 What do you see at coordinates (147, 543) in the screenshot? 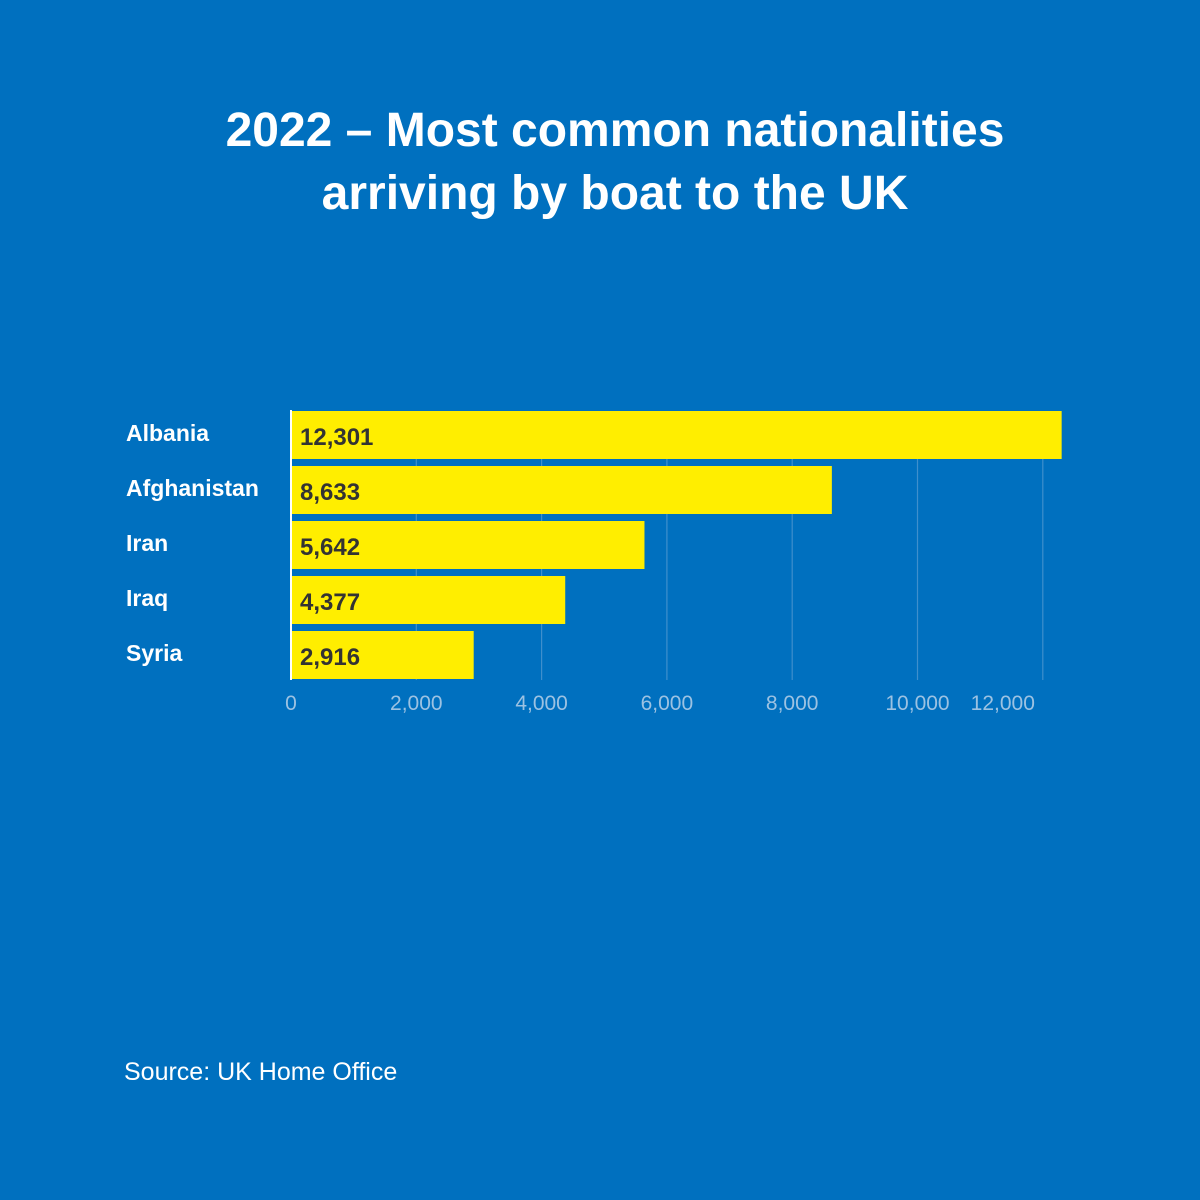
I see `category-label: Iran` at bounding box center [147, 543].